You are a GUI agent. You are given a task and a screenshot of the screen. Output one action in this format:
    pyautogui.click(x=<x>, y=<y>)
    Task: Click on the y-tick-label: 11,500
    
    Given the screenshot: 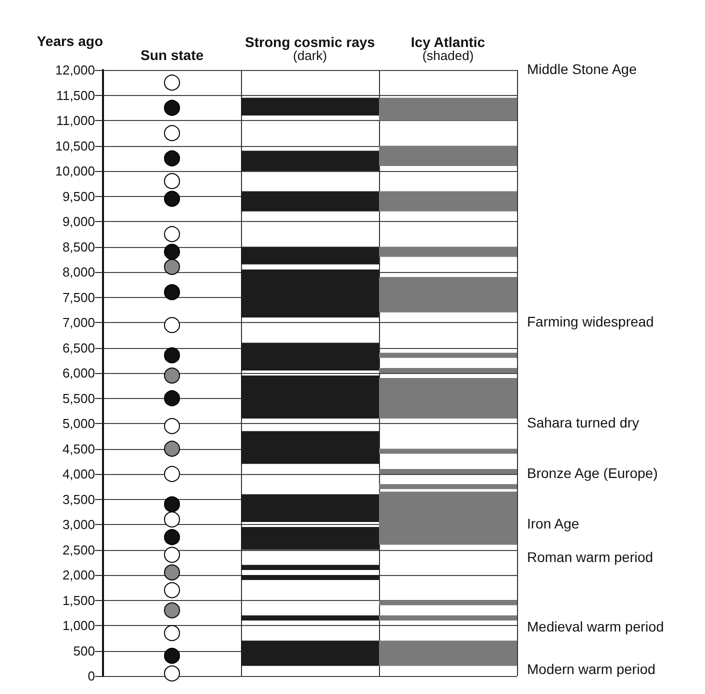 What is the action you would take?
    pyautogui.click(x=75, y=95)
    